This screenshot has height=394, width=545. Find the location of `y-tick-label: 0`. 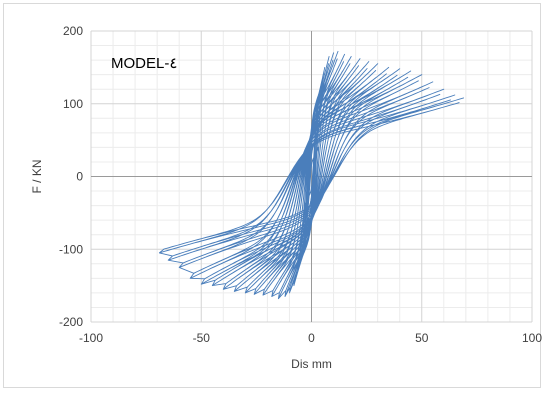

y-tick-label: 0 is located at coordinates (79, 177).